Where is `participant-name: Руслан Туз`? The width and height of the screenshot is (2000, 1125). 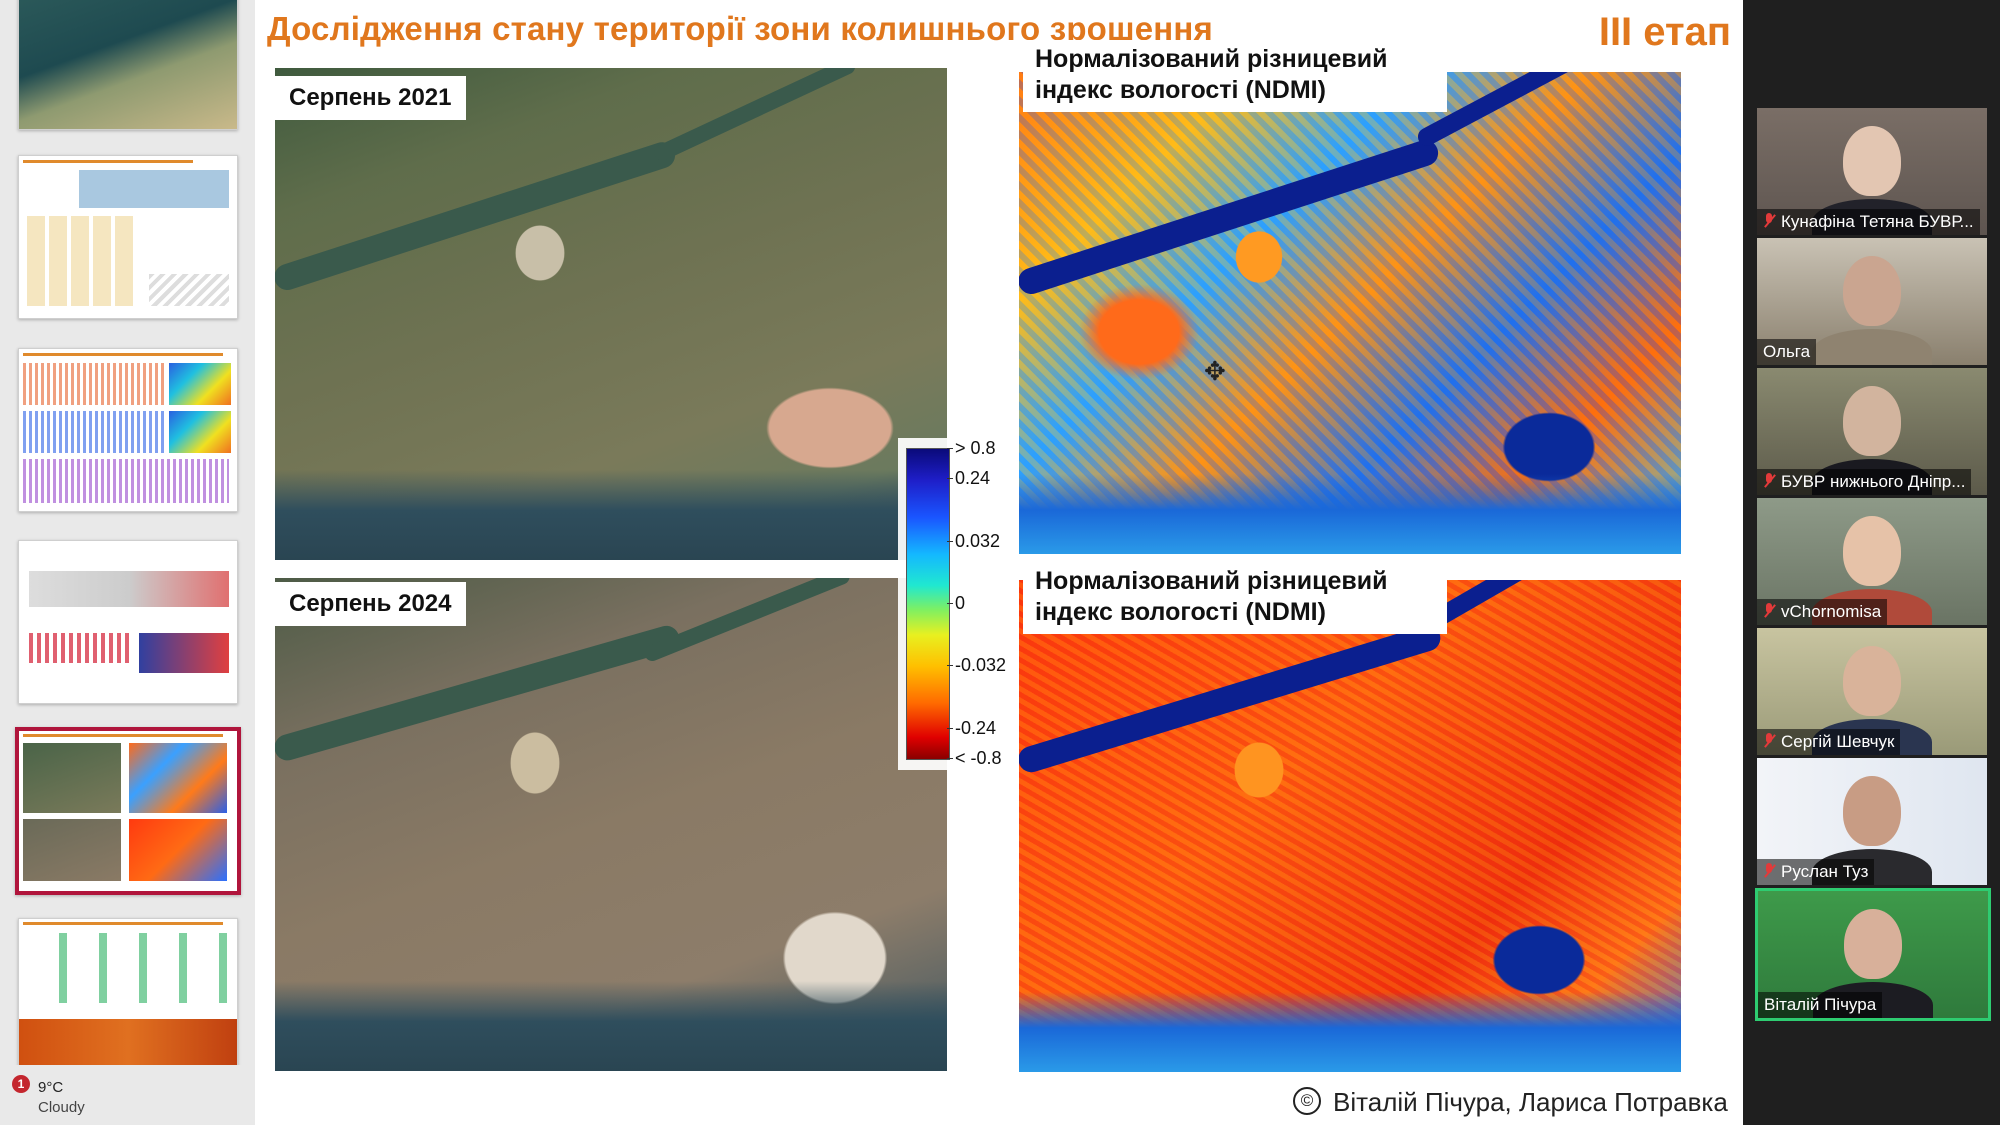
participant-name: Руслан Туз is located at coordinates (1825, 871).